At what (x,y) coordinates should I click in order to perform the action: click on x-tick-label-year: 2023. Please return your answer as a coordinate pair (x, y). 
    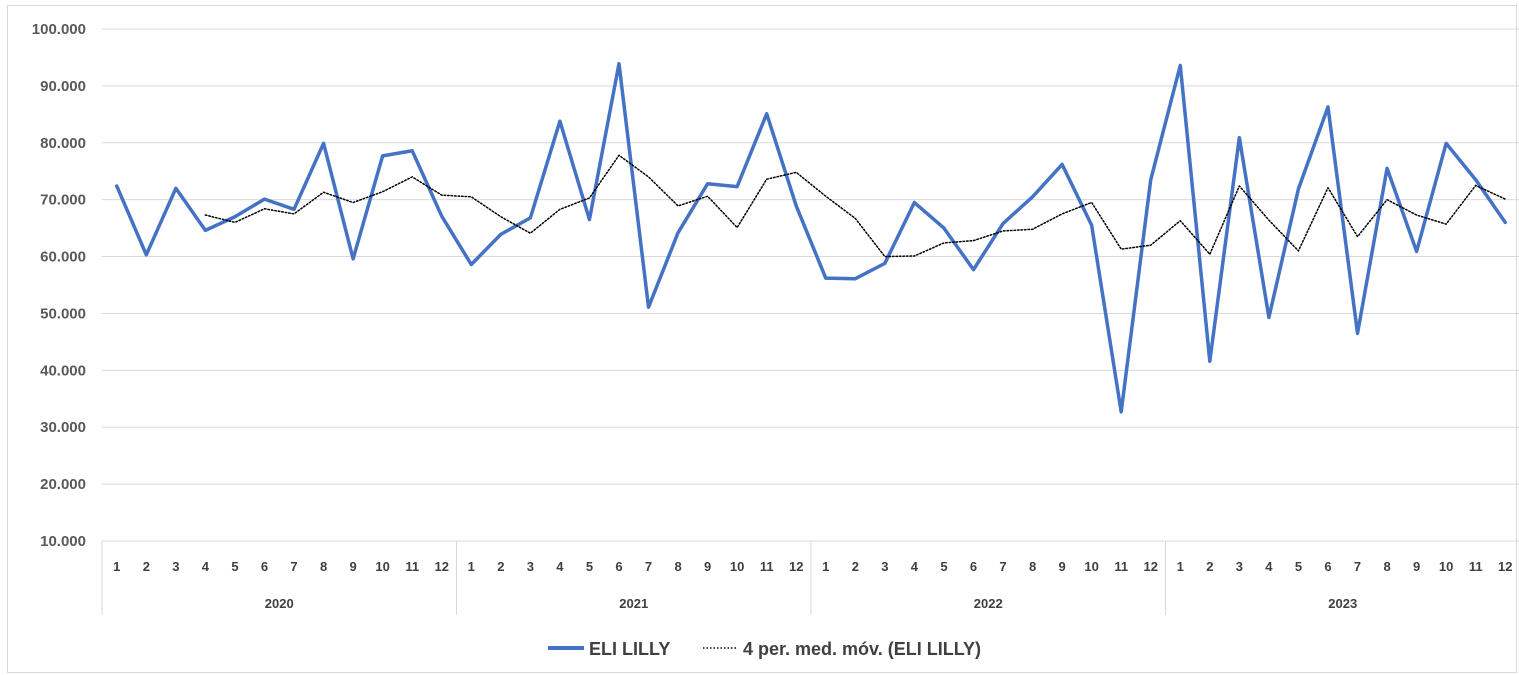
    Looking at the image, I should click on (1342, 603).